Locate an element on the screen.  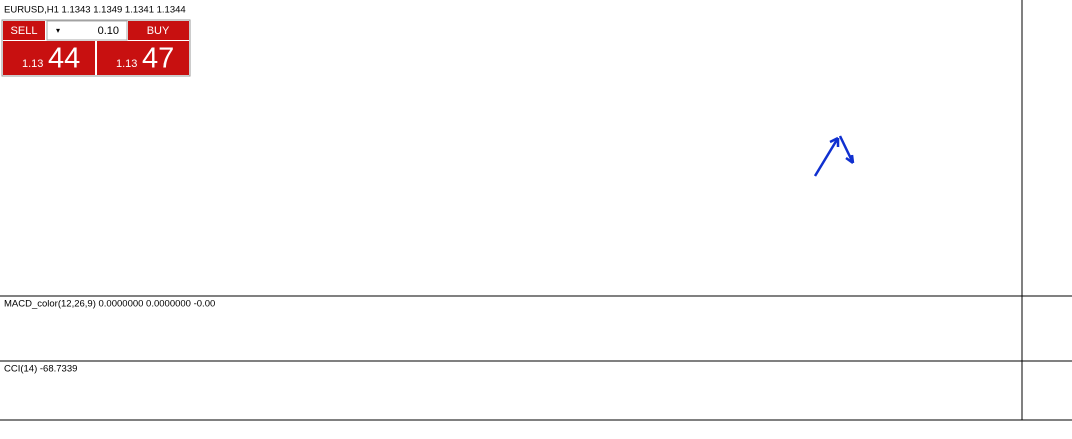
buy-price-box is located at coordinates (143, 58).